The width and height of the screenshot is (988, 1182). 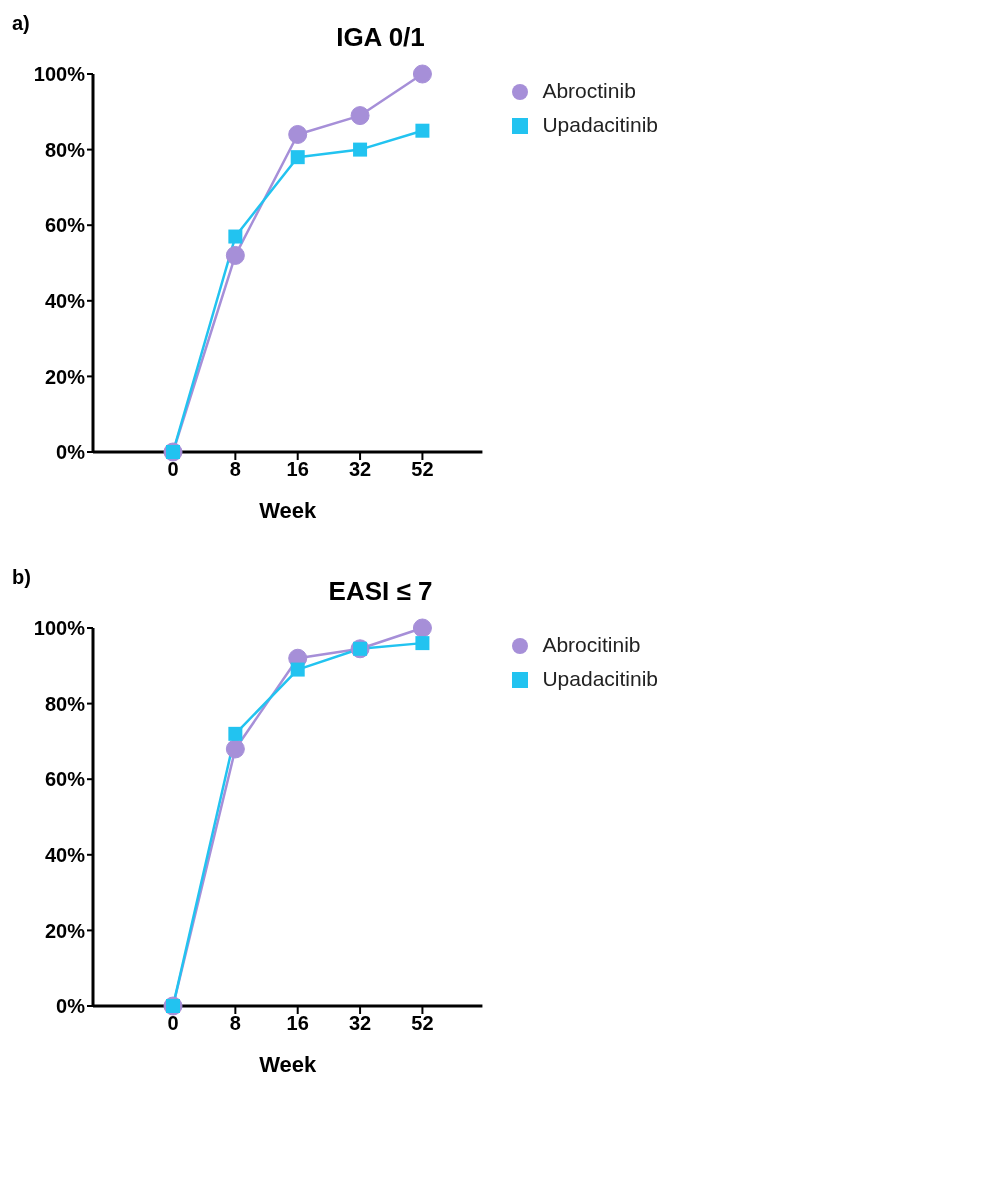 What do you see at coordinates (591, 644) in the screenshot?
I see `legend-label: Abrocitinib` at bounding box center [591, 644].